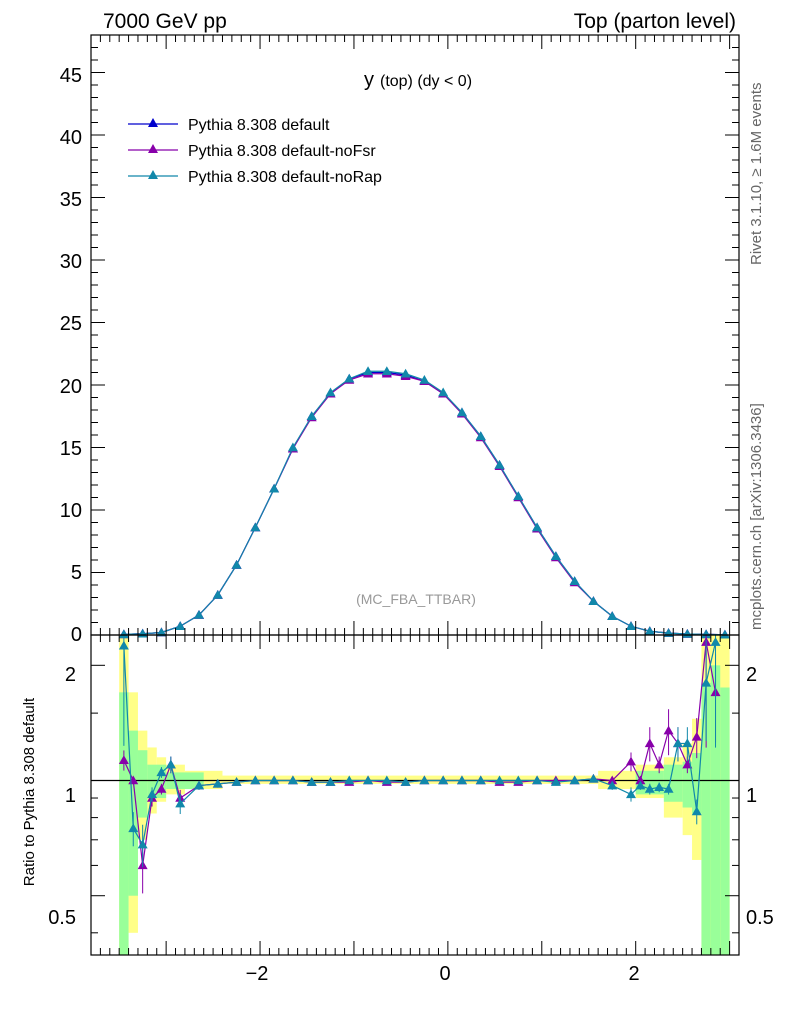 The image size is (786, 1024). What do you see at coordinates (70, 675) in the screenshot?
I see `ratio-y-tick-2-left: 2` at bounding box center [70, 675].